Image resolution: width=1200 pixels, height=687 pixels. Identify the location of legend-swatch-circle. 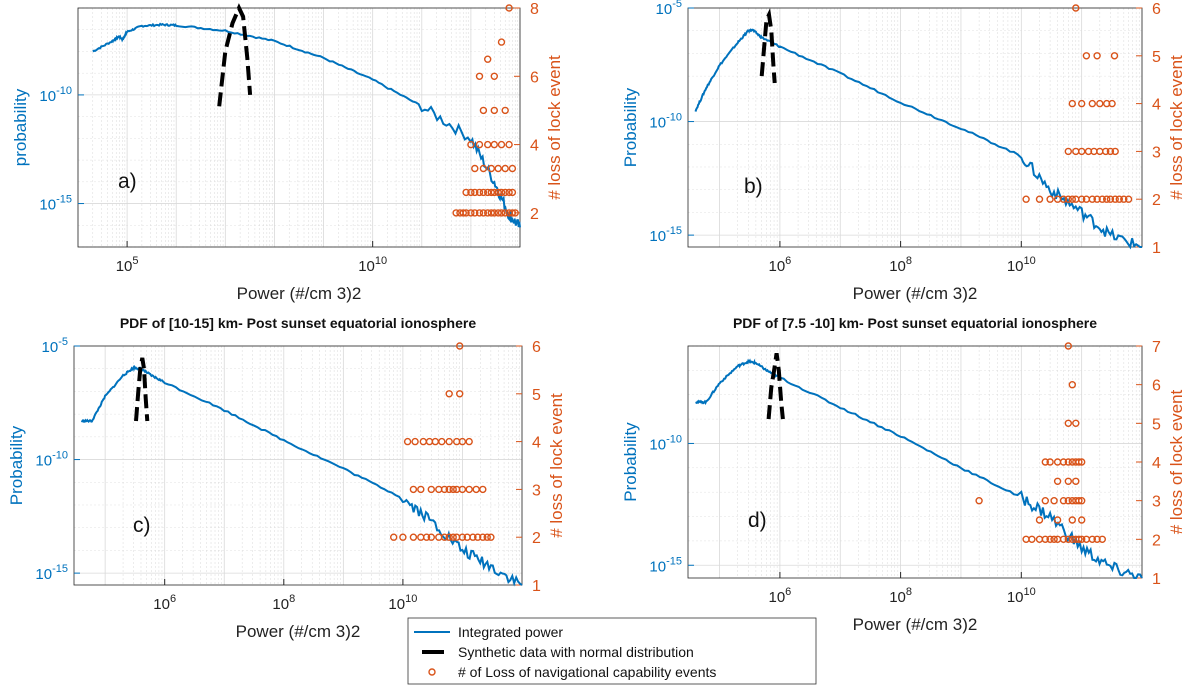
(432, 672).